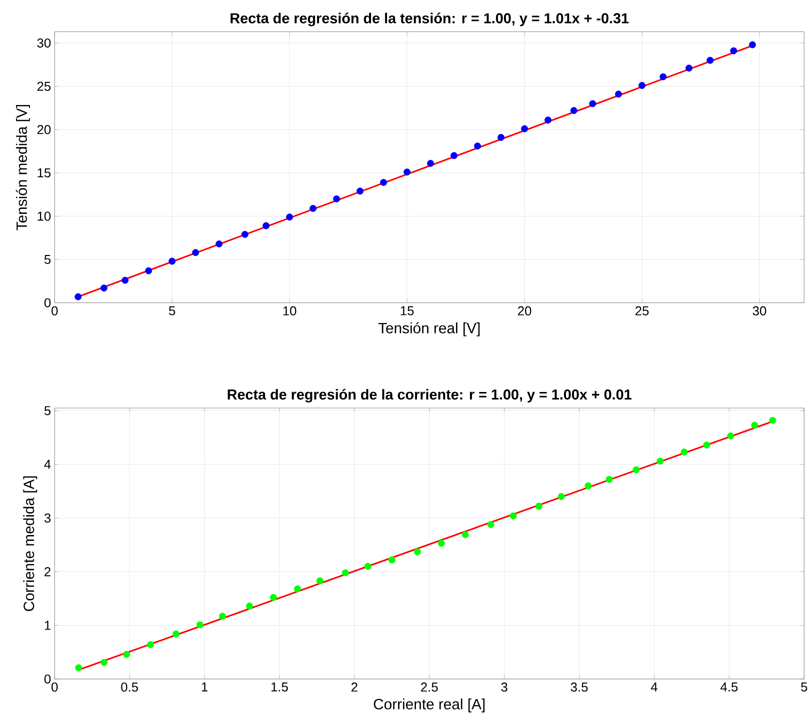  Describe the element at coordinates (729, 687) in the screenshot. I see `x-tick-label: 4.5` at that location.